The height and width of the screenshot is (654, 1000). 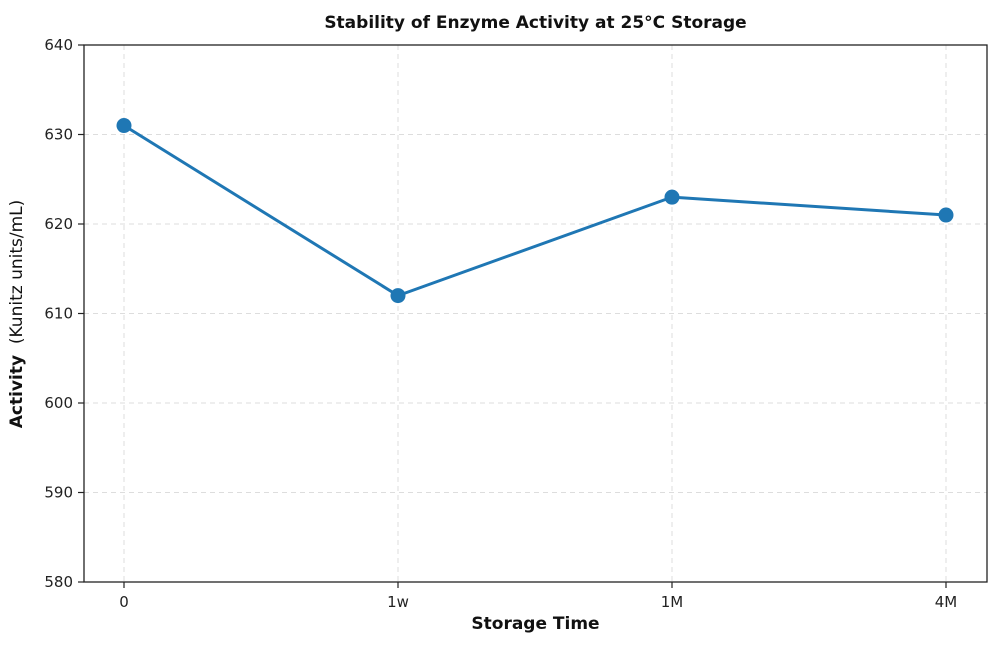 What do you see at coordinates (535, 624) in the screenshot?
I see `x-axis-label: Storage Time` at bounding box center [535, 624].